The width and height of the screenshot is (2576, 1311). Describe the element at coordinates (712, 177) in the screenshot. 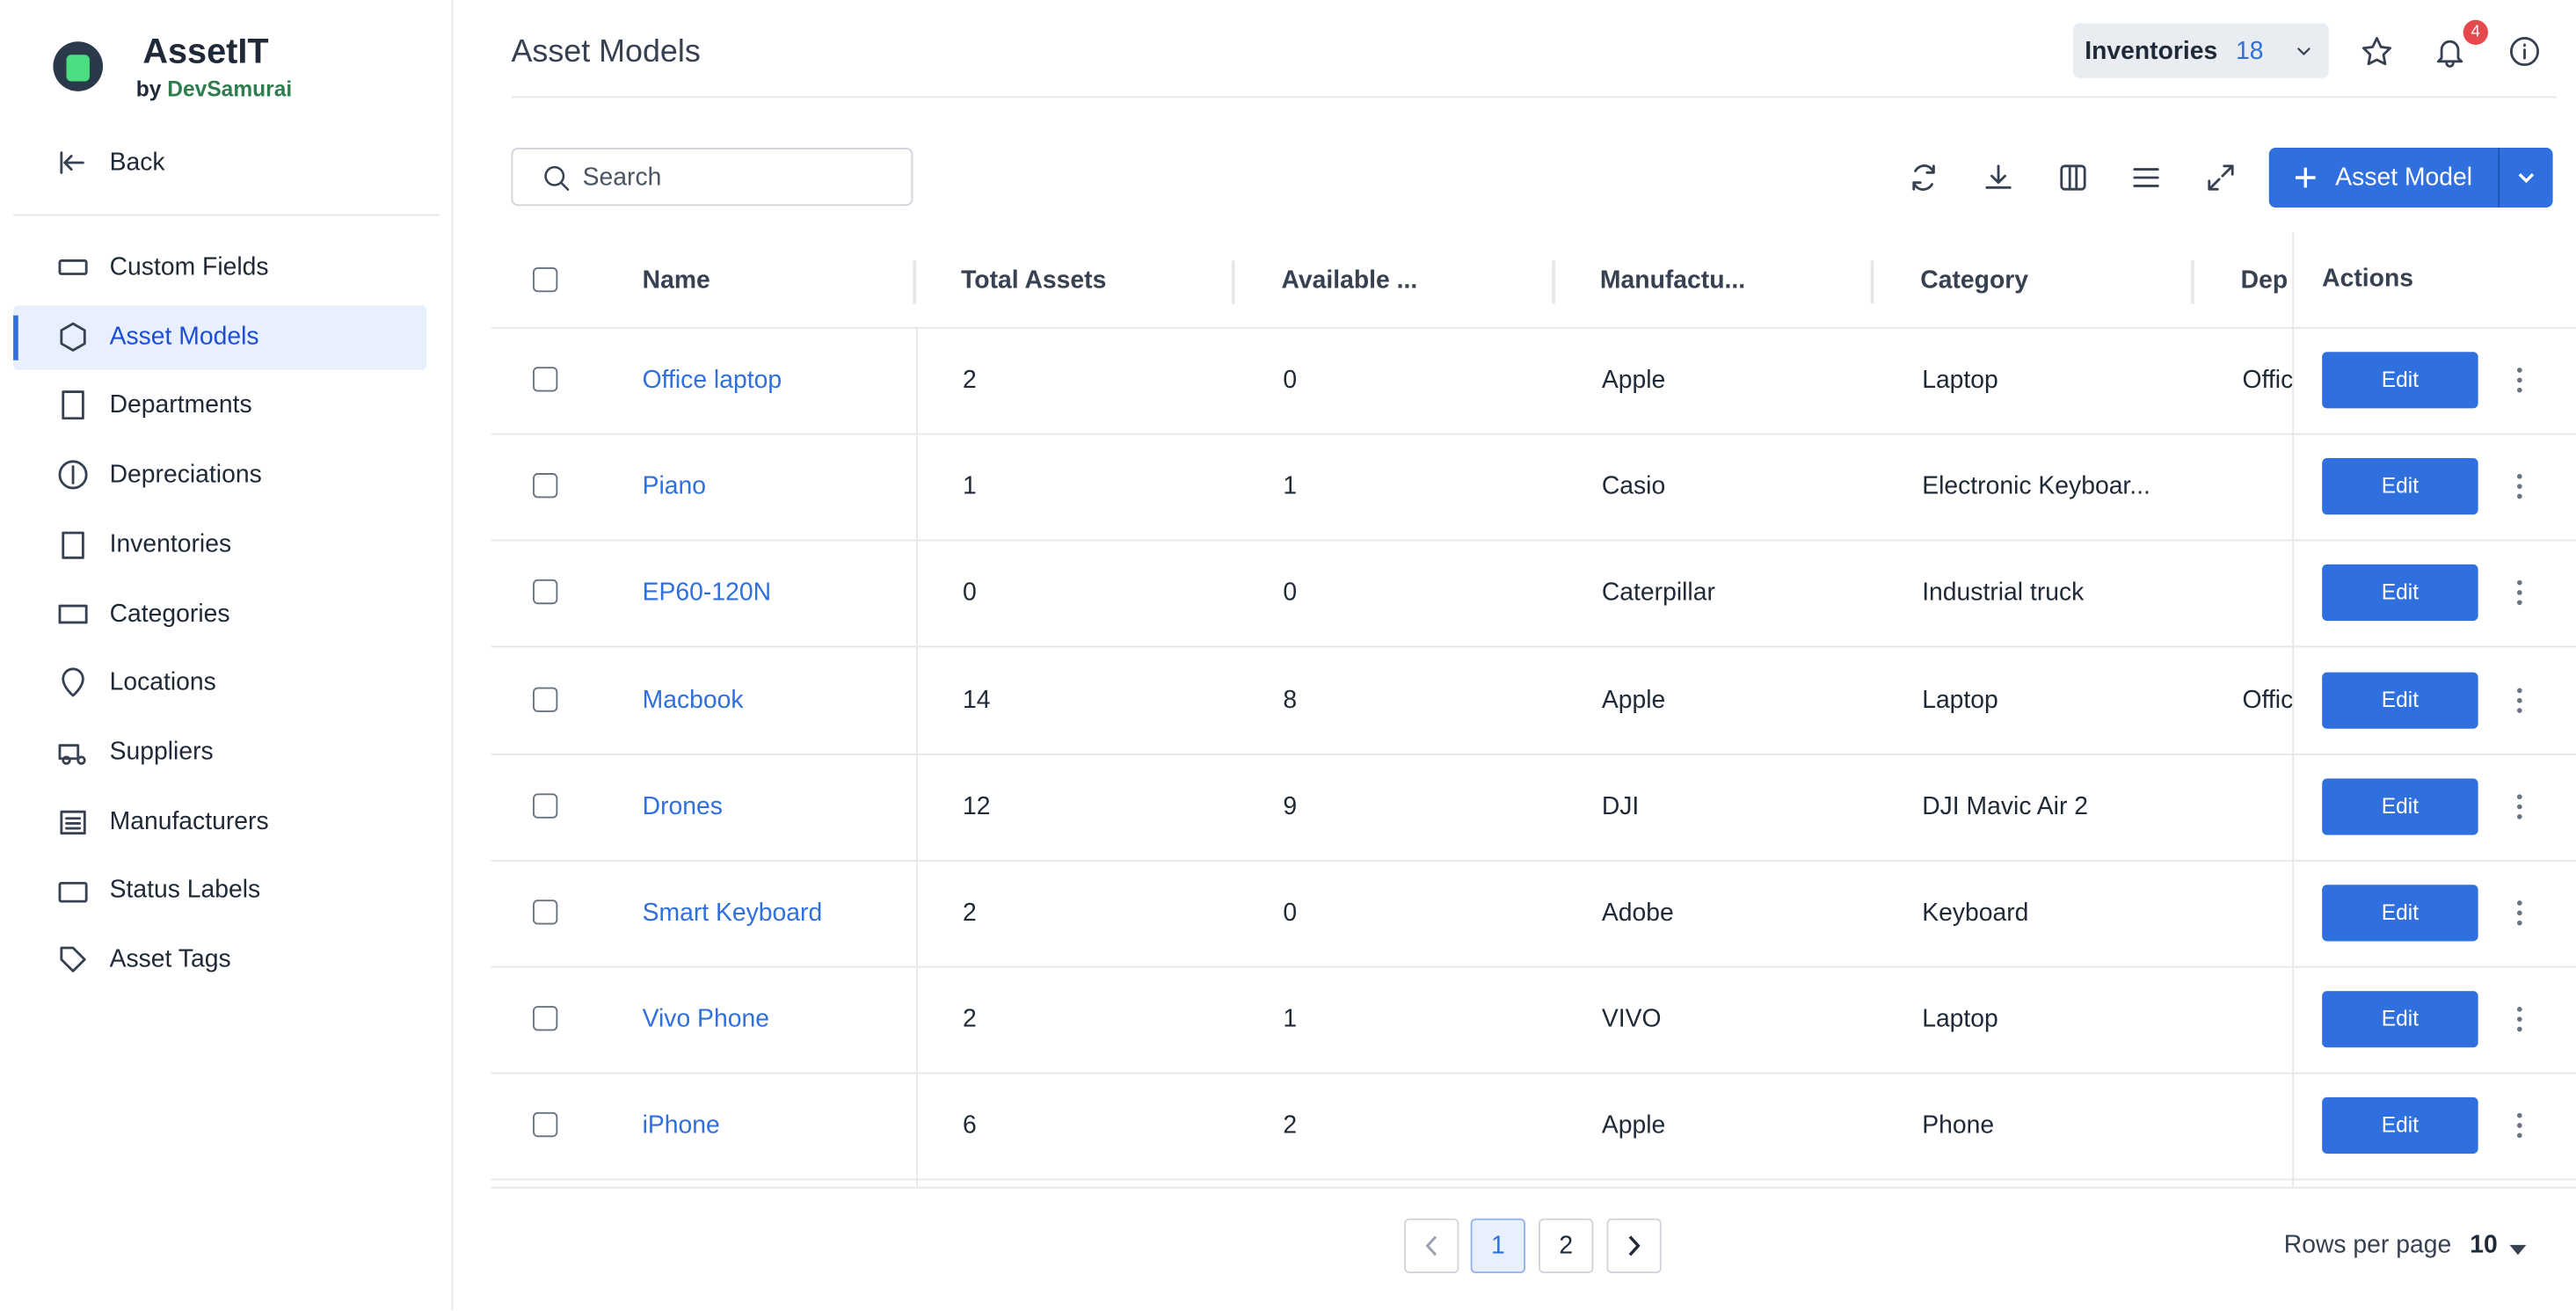

I see `search-box: Search` at that location.